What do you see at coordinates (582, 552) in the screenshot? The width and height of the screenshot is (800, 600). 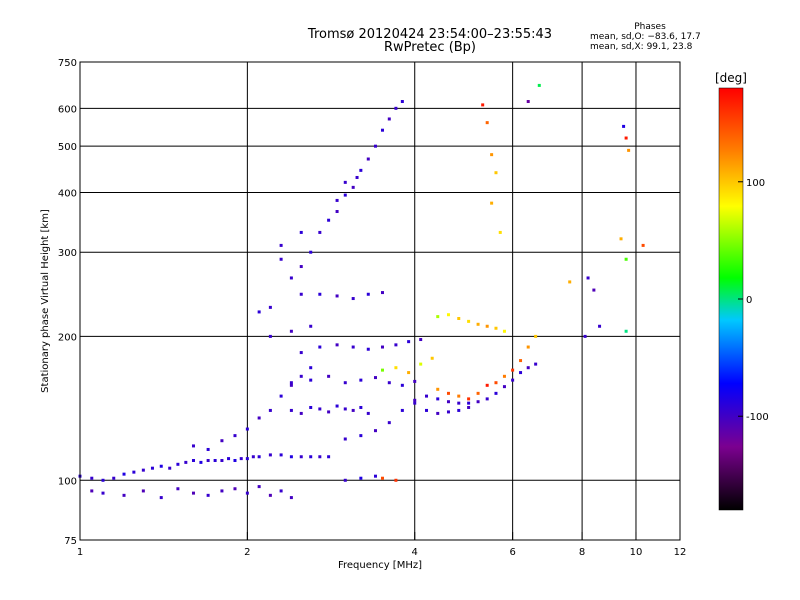 I see `x-tick-label: 8` at bounding box center [582, 552].